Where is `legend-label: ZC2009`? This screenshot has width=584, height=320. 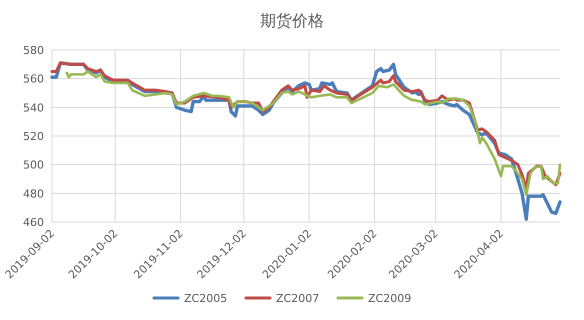
legend-label: ZC2009 is located at coordinates (390, 298).